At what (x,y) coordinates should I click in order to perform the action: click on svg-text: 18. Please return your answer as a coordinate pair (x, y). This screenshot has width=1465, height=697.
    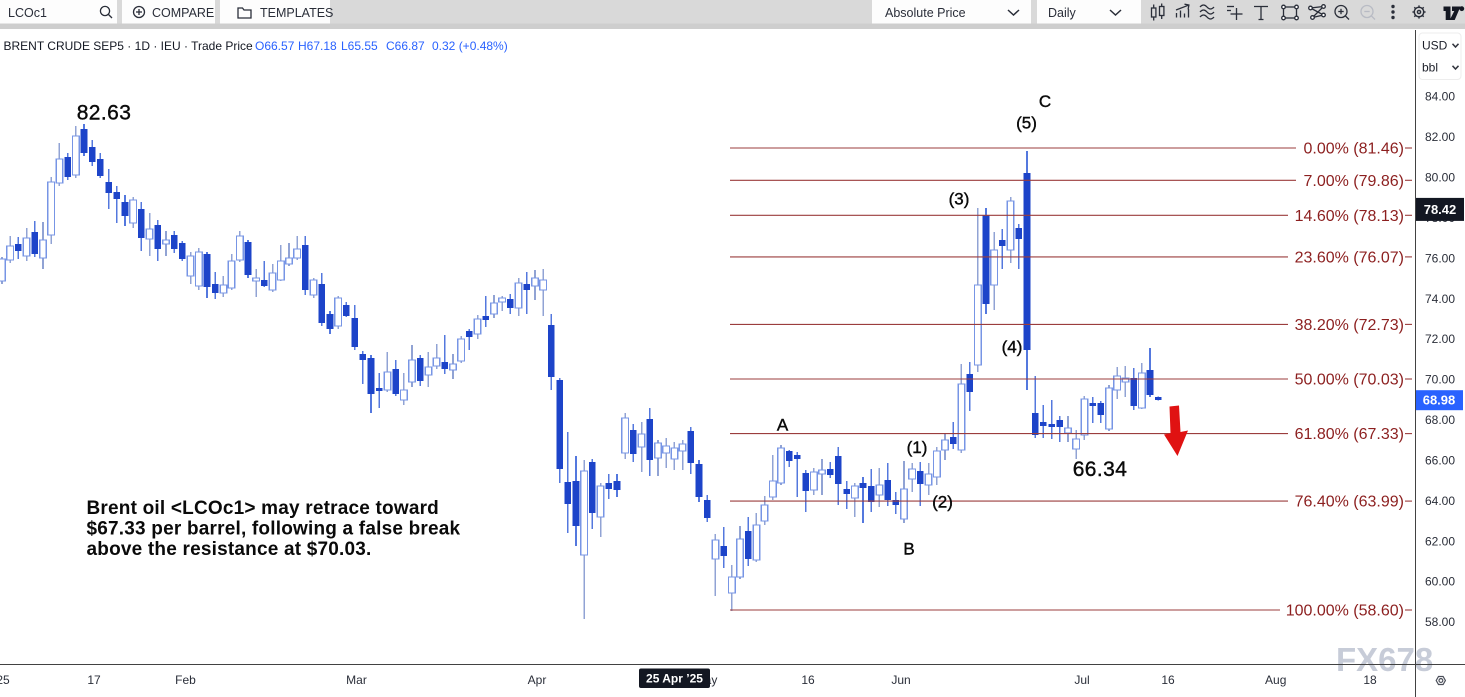
    Looking at the image, I should click on (1370, 680).